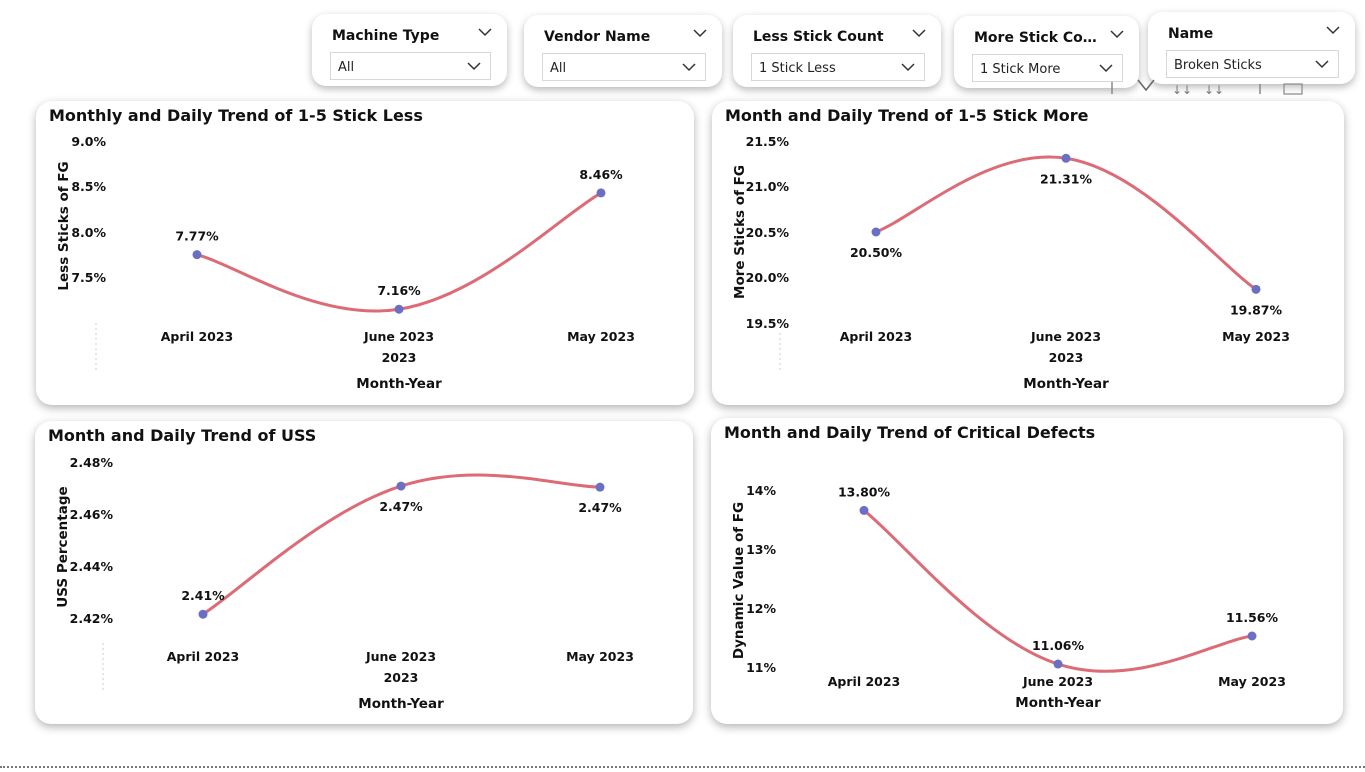  What do you see at coordinates (182, 435) in the screenshot?
I see `chart-title: Month and Daily Trend of USS` at bounding box center [182, 435].